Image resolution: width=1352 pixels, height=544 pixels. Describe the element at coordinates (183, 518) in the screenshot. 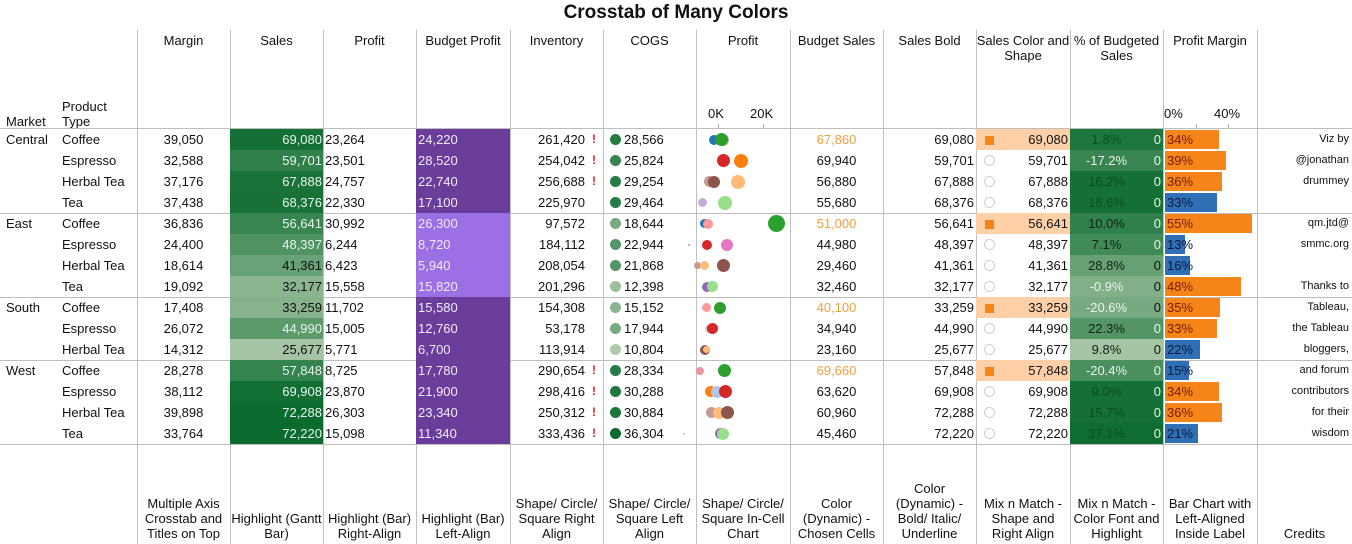

I see `column-footer-margin: Multiple Axis Crosstab and Titles on Top` at that location.